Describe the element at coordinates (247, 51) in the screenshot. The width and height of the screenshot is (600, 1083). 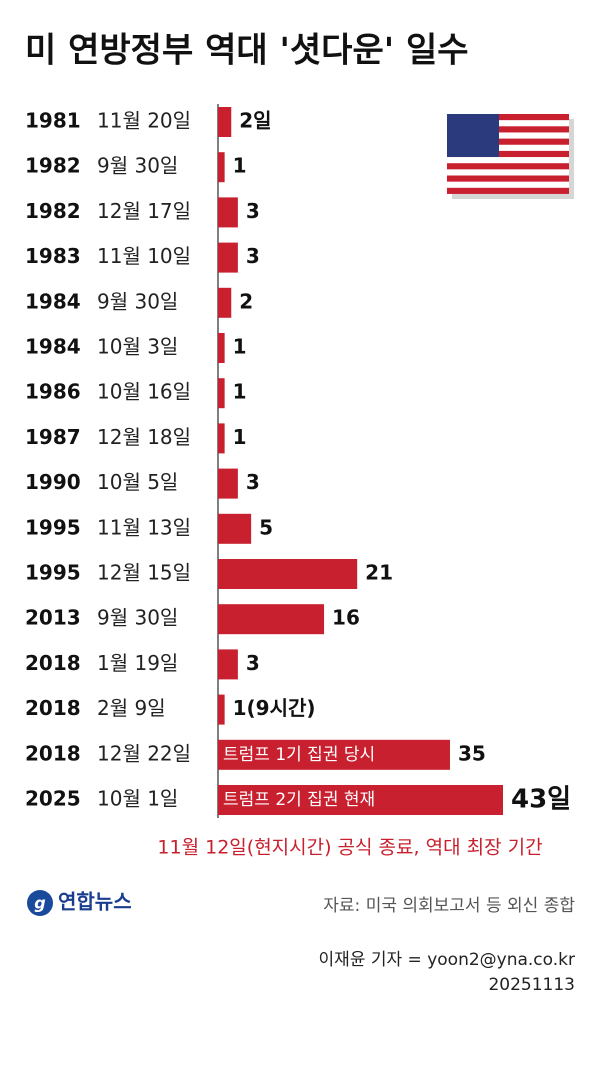
I see `chart-title: 미 연방정부 역대 '셧다운' 일수` at that location.